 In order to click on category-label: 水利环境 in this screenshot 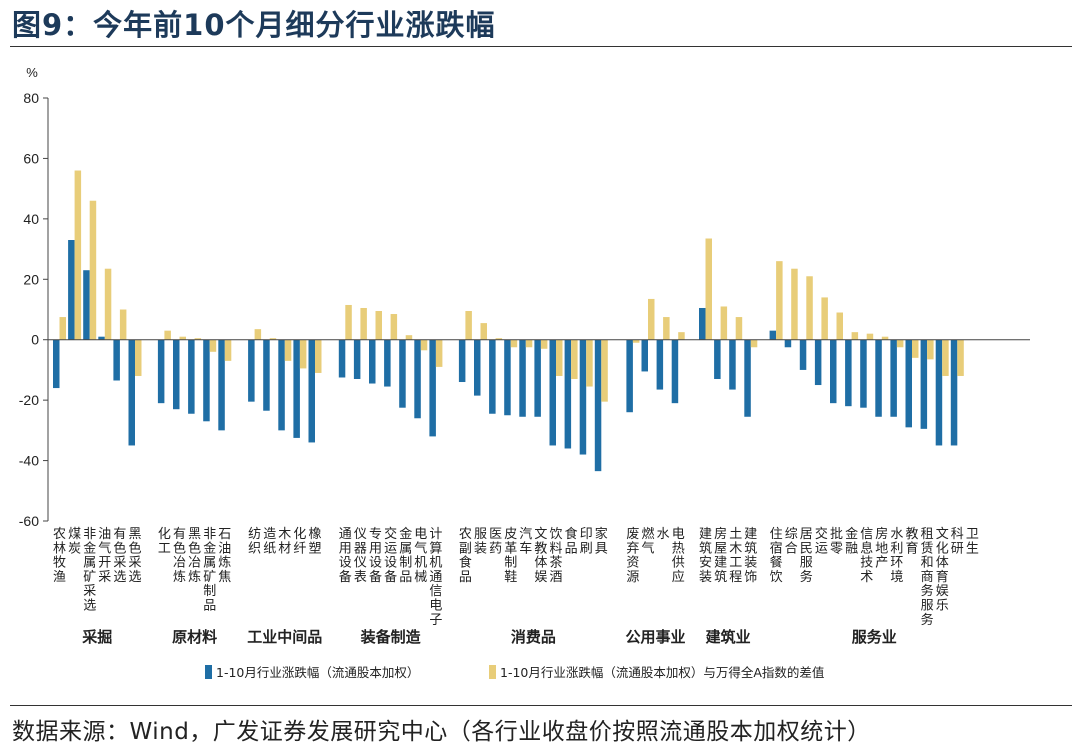, I will do `click(896, 556)`.